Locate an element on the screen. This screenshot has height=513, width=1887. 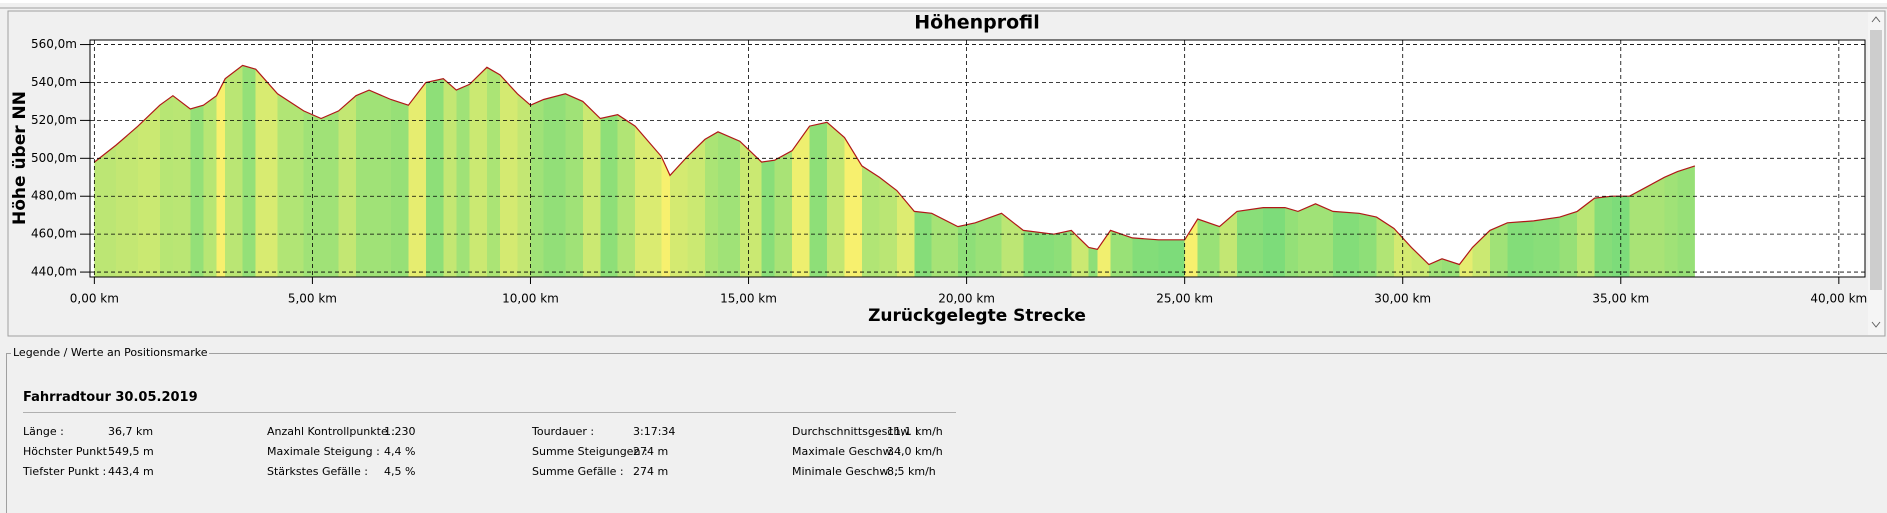
stat-label: Tourdauer : is located at coordinates (563, 431).